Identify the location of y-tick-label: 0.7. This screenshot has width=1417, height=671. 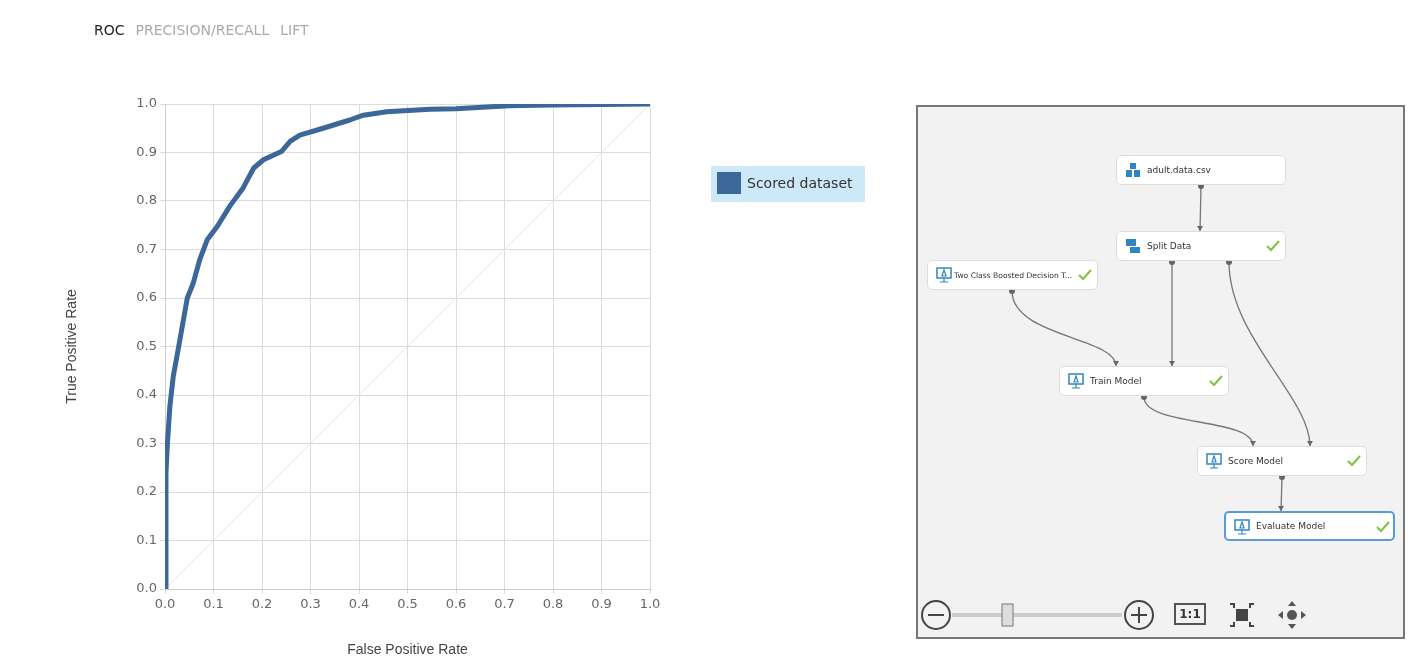
(146, 248).